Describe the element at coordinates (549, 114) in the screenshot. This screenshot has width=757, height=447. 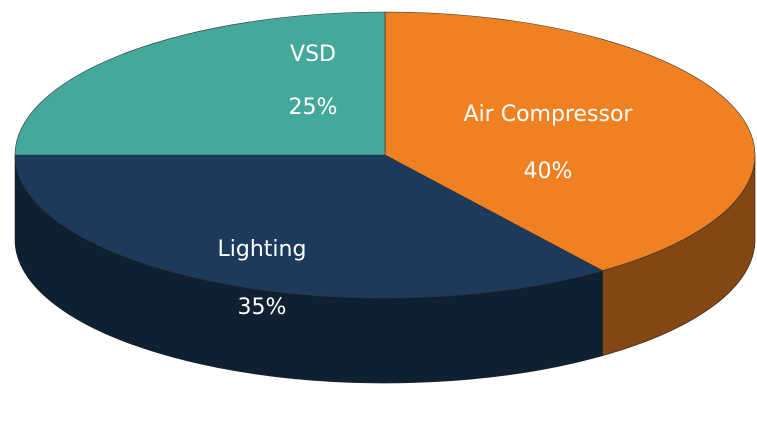
I see `slice-label: Air Compressor` at that location.